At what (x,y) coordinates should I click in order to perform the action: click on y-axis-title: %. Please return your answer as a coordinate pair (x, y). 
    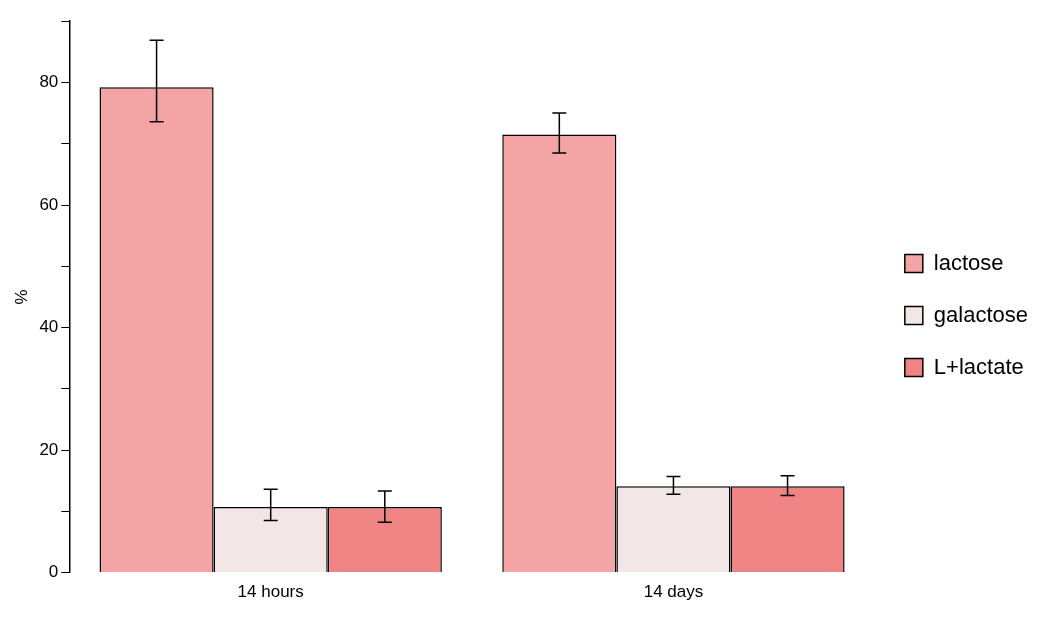
    Looking at the image, I should click on (21, 297).